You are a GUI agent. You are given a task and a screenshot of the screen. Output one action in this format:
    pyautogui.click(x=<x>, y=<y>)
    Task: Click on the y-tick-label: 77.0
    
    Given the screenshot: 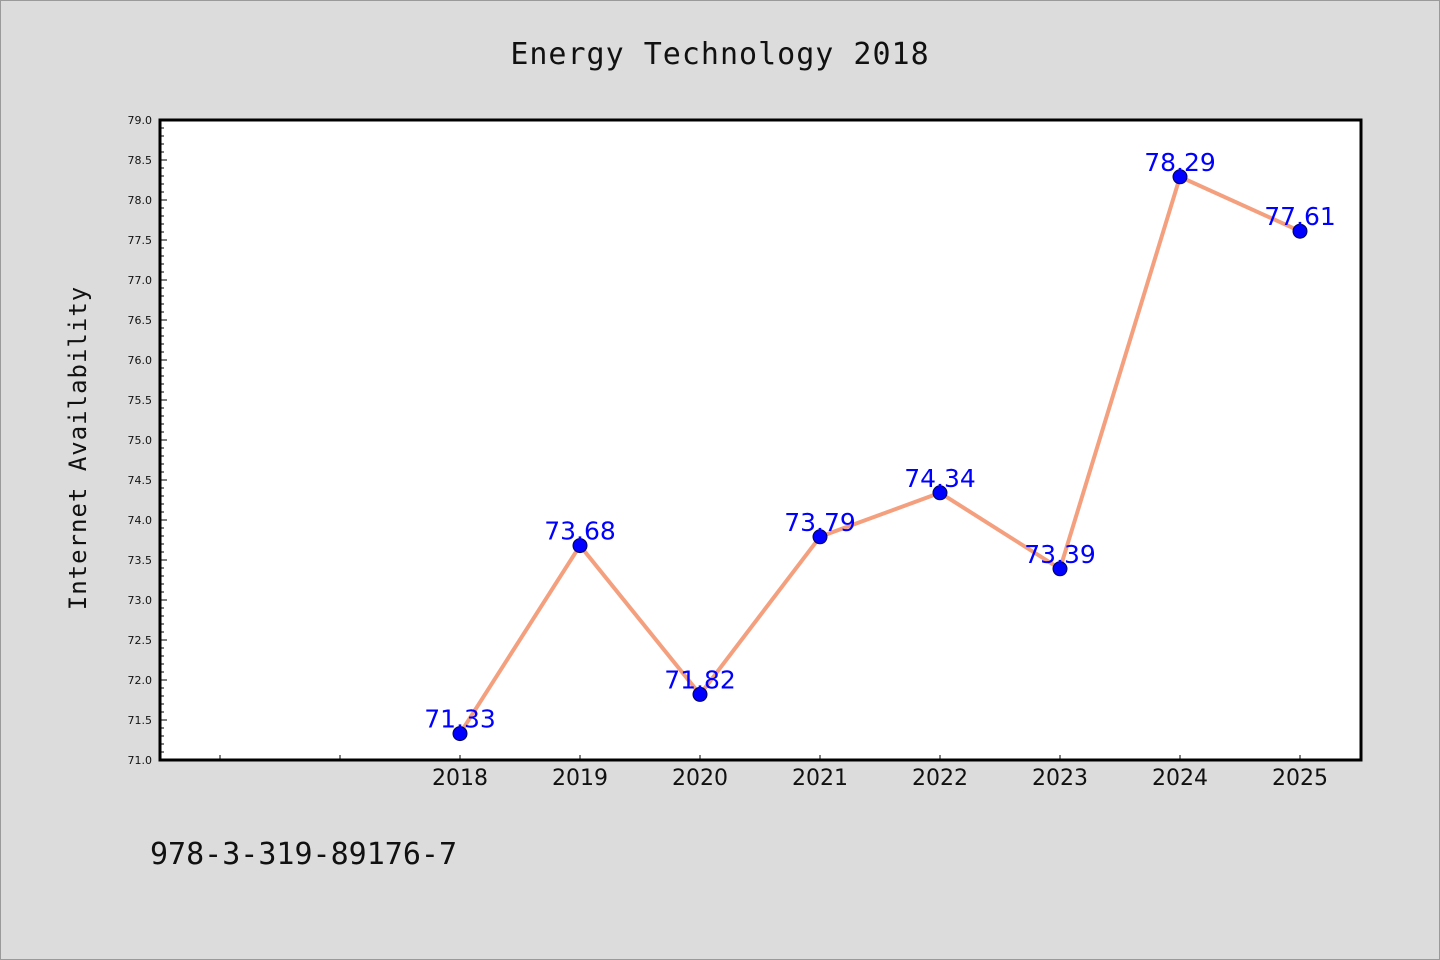 What is the action you would take?
    pyautogui.click(x=140, y=280)
    